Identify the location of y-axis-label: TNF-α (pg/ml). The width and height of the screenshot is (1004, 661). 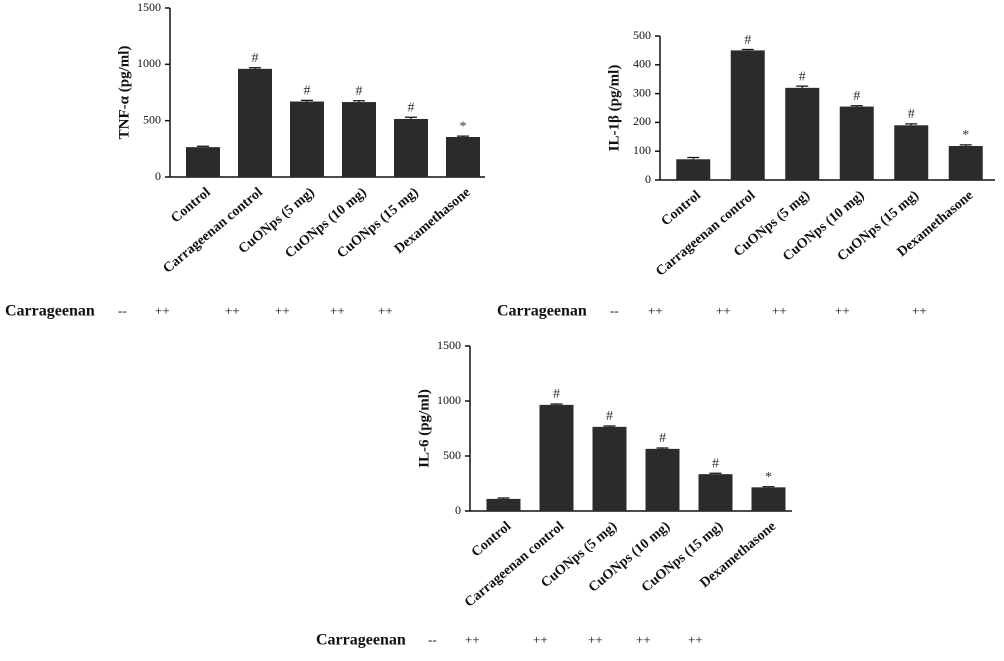
(124, 93).